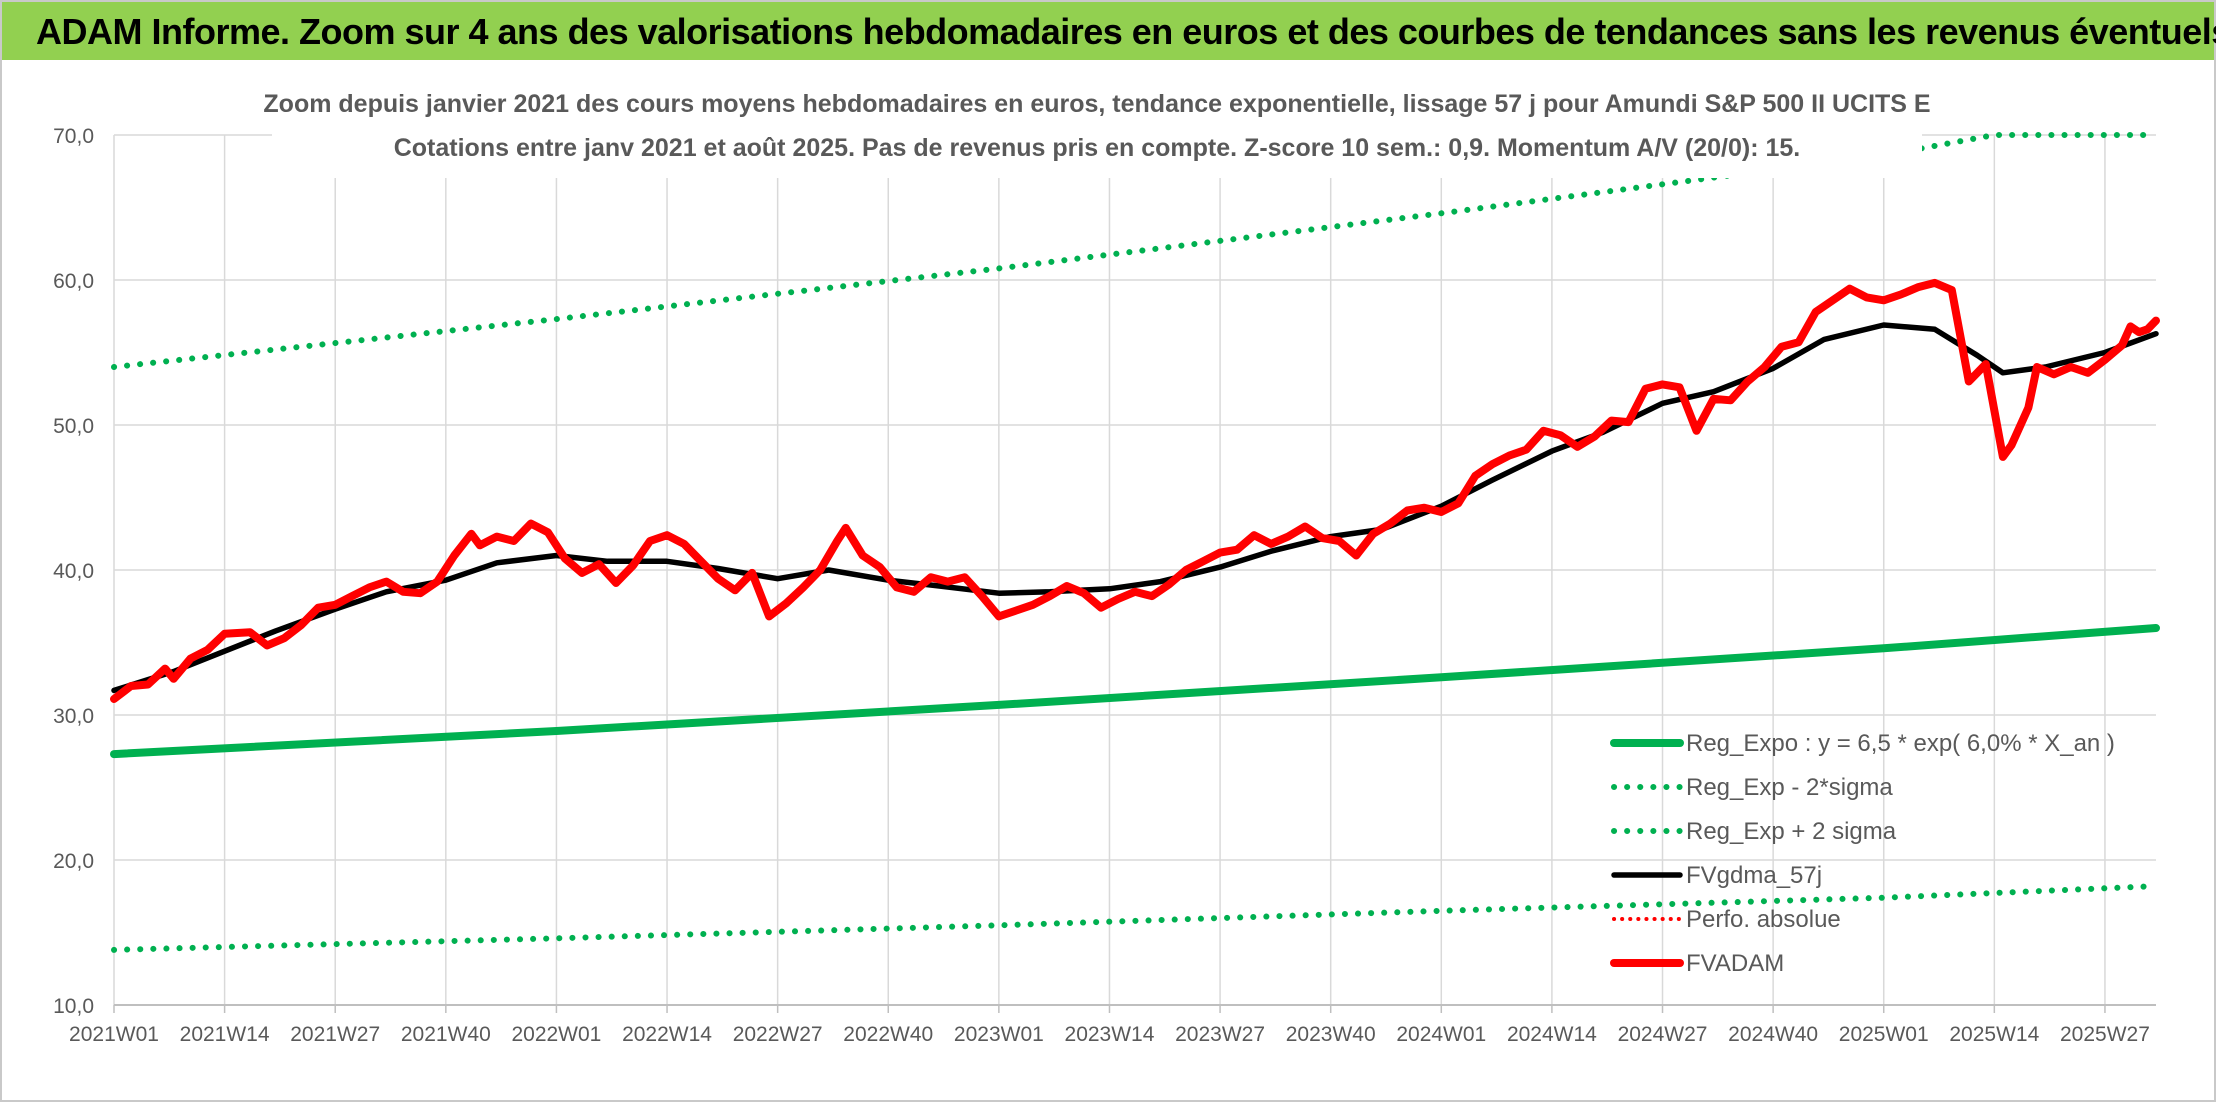 The width and height of the screenshot is (2216, 1102). What do you see at coordinates (73, 1006) in the screenshot?
I see `y-tick-label: 10,0` at bounding box center [73, 1006].